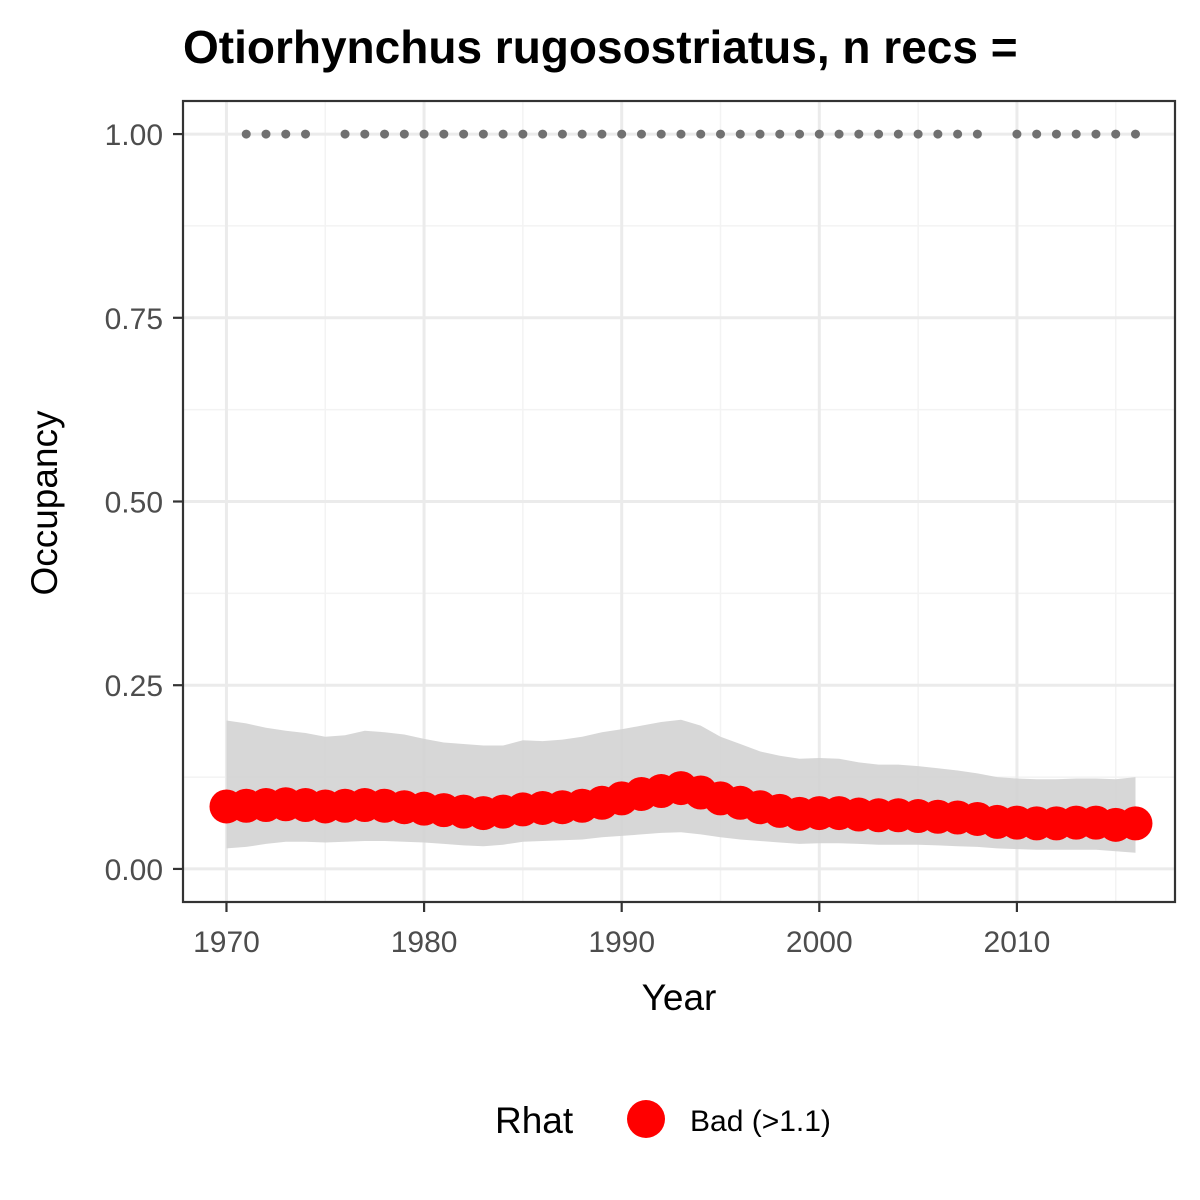 The image size is (1200, 1200). What do you see at coordinates (1135, 823) in the screenshot?
I see `occupancy-point` at bounding box center [1135, 823].